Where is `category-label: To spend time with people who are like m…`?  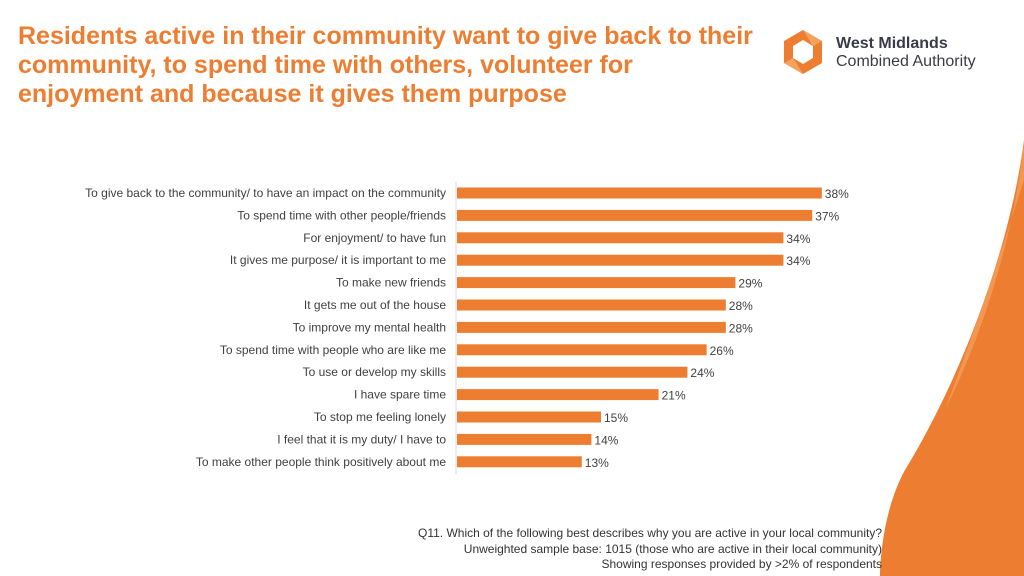 category-label: To spend time with people who are like m… is located at coordinates (333, 350).